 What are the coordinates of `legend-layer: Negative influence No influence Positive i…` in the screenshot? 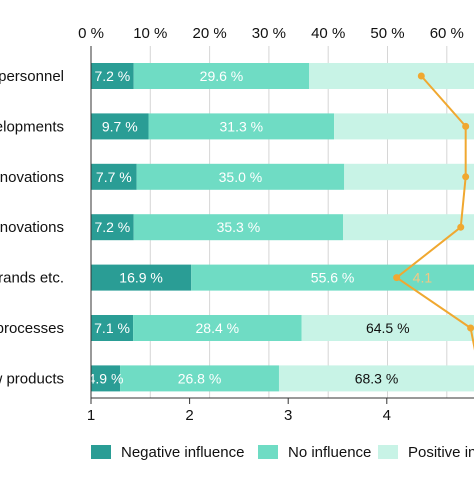 It's located at (282, 452).